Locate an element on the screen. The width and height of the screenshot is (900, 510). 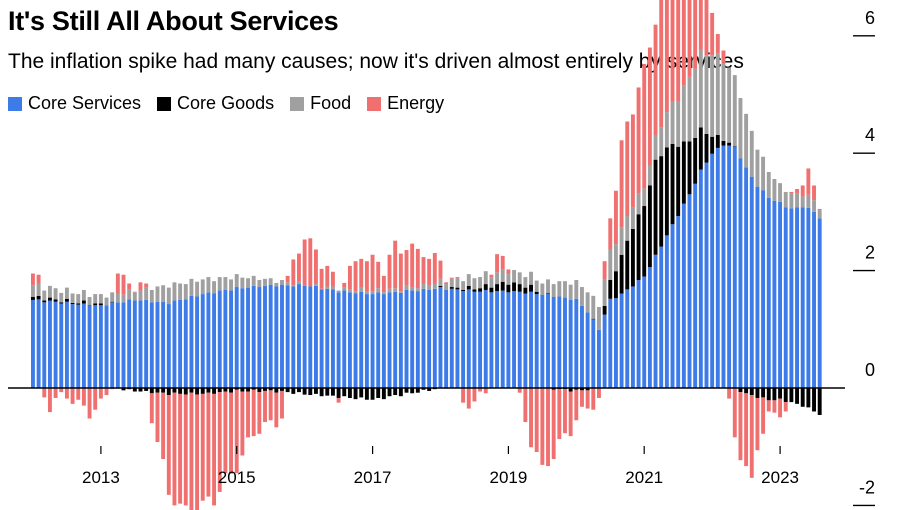
legend-item-core-goods: Core Goods is located at coordinates (215, 103).